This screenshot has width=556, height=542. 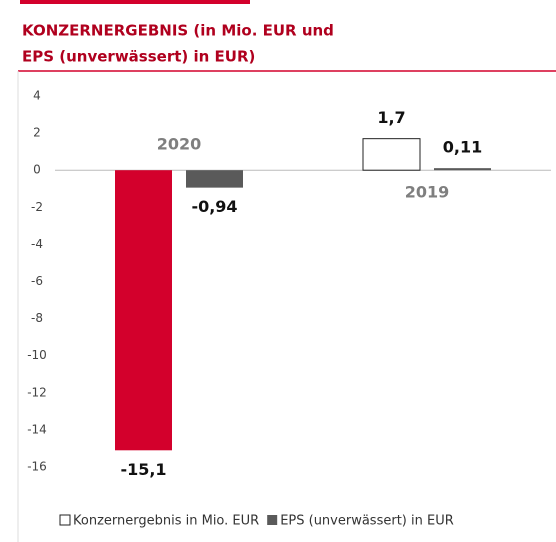 I want to click on y-tick-label: -16, so click(x=37, y=467).